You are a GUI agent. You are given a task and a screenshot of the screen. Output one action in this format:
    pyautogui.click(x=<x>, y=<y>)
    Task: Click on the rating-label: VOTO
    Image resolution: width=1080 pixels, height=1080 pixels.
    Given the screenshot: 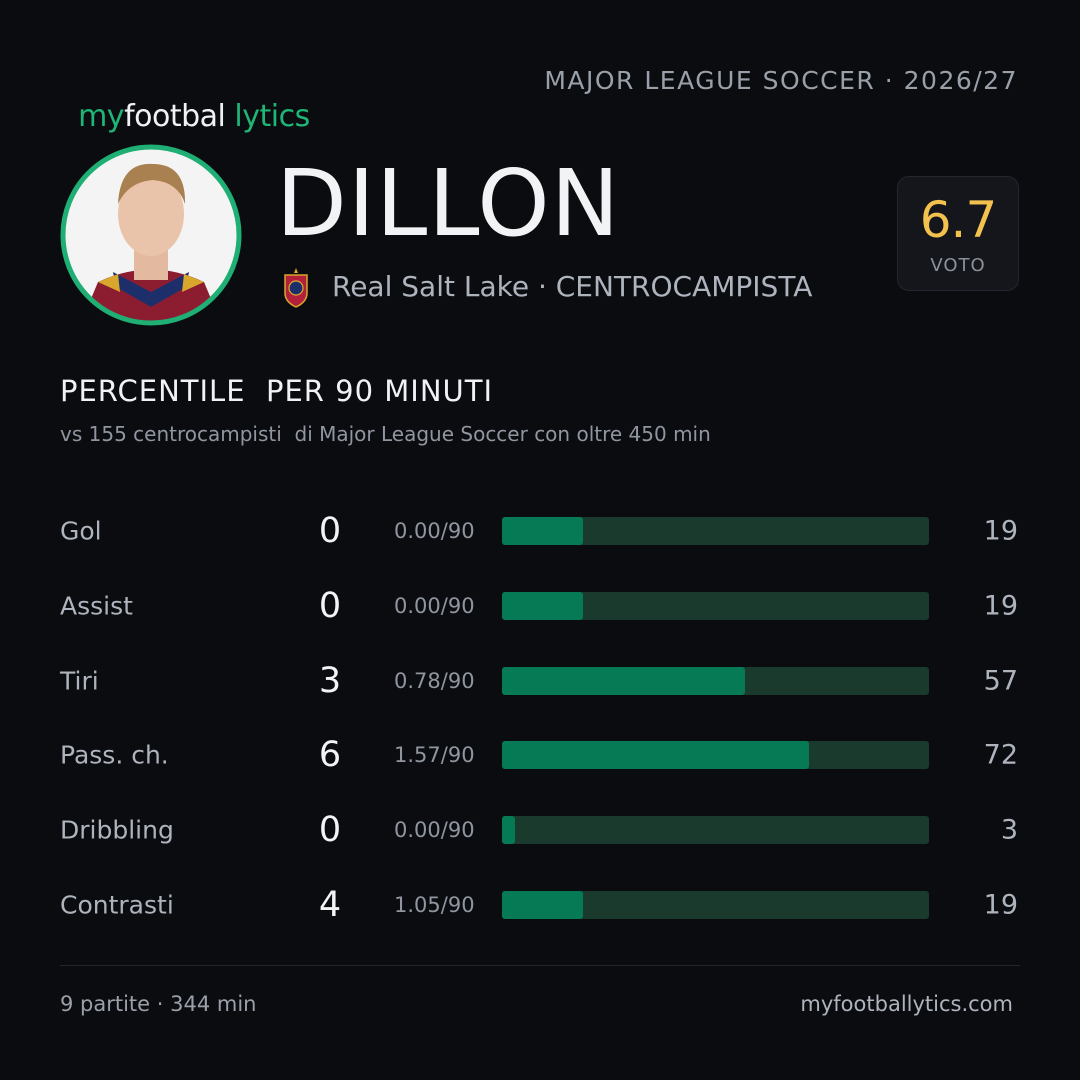 What is the action you would take?
    pyautogui.click(x=958, y=265)
    